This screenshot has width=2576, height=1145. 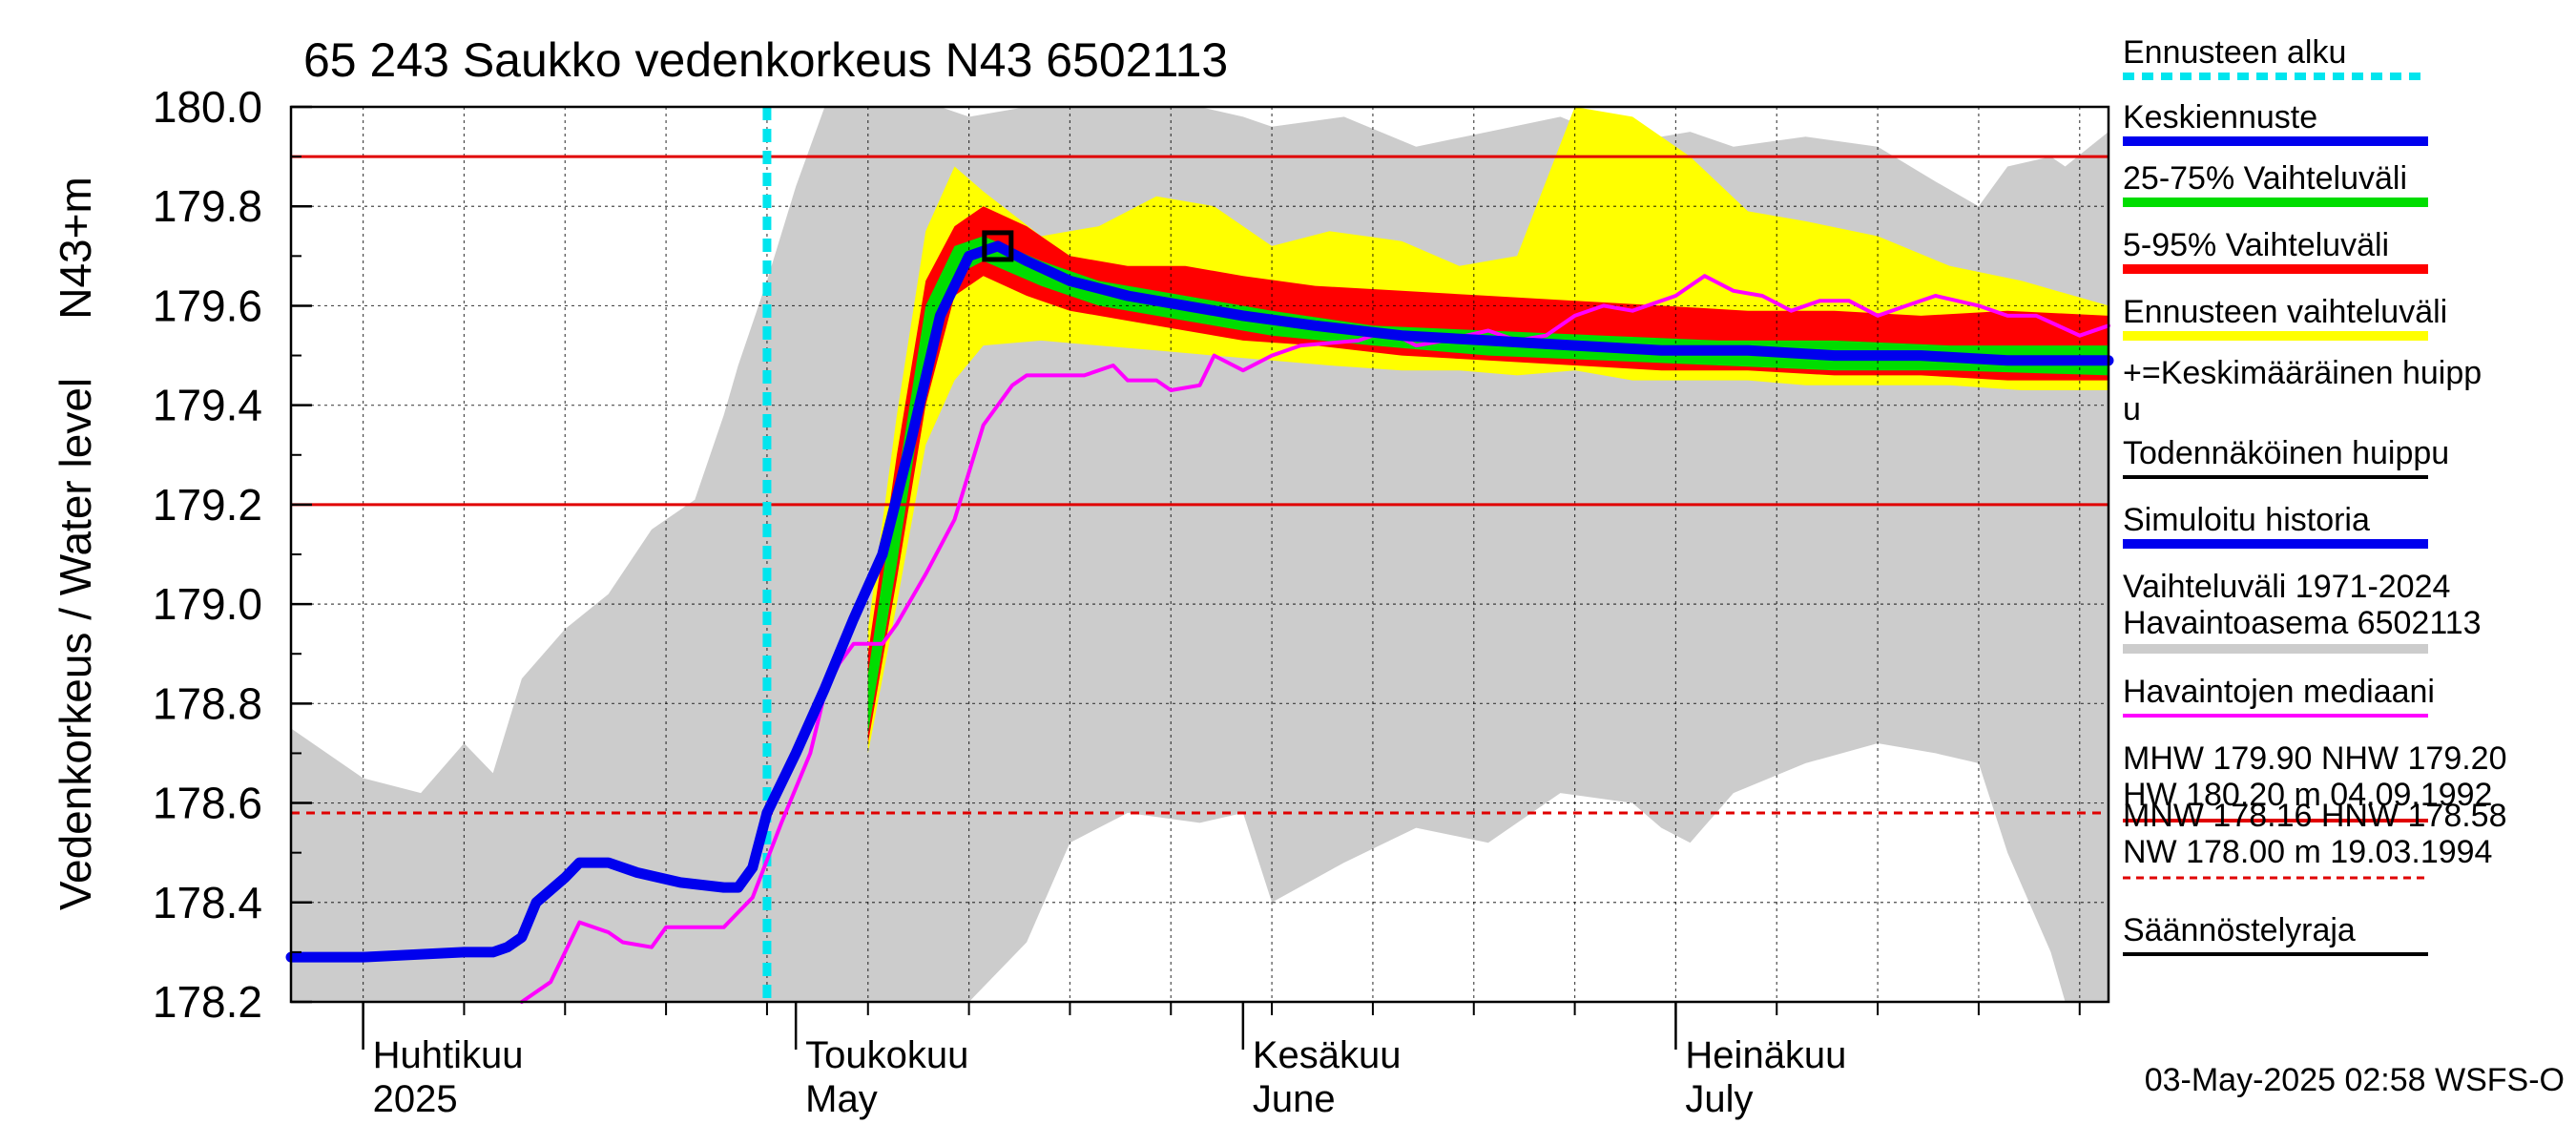 I want to click on y-tick-label: 179.2, so click(x=207, y=505).